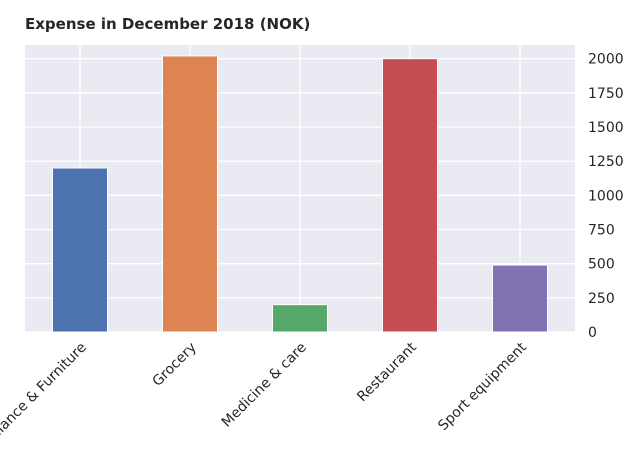 Image resolution: width=640 pixels, height=476 pixels. I want to click on chart-title: Expense in December 2018 (NOK), so click(168, 24).